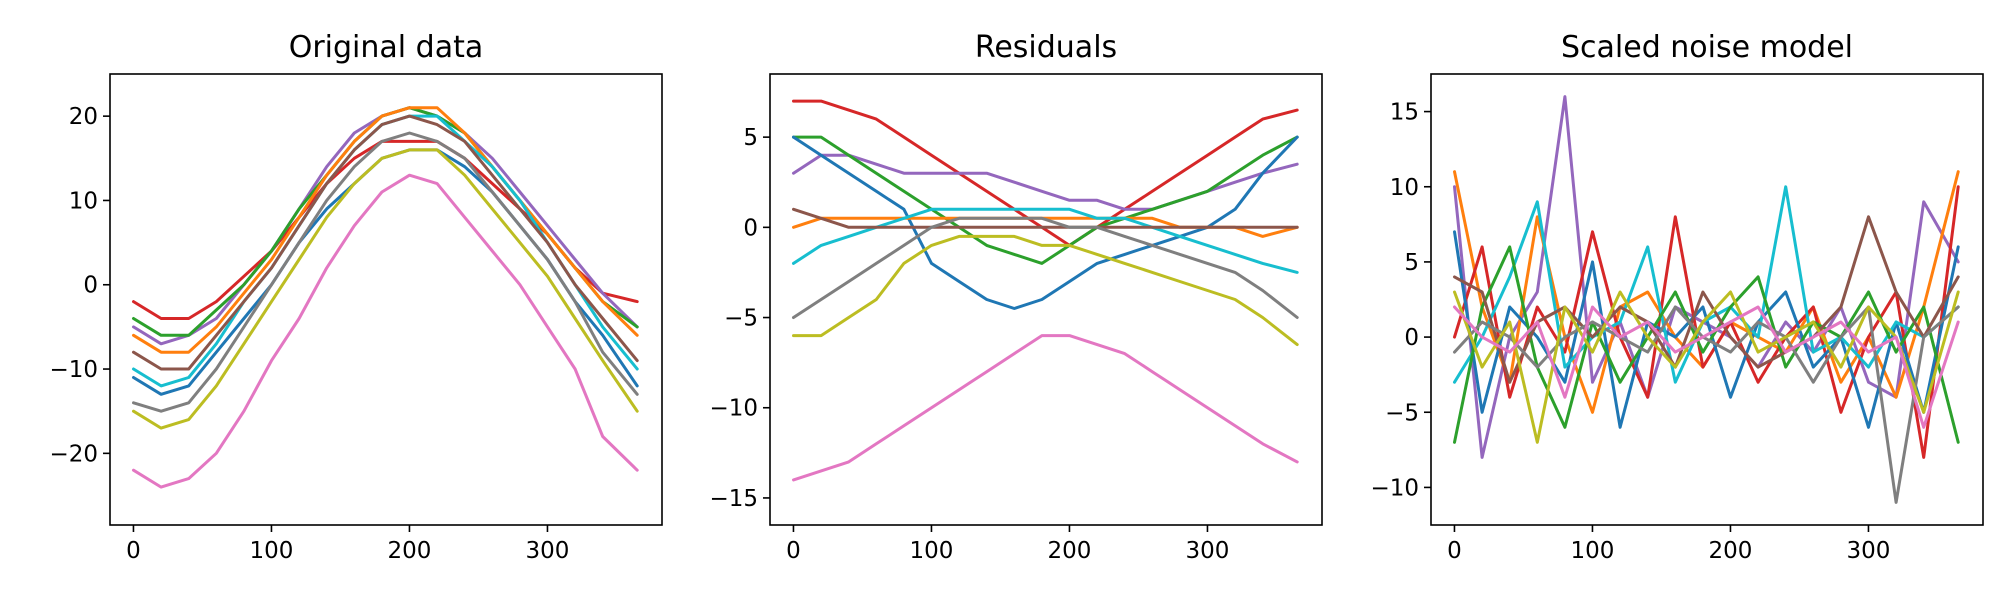 The height and width of the screenshot is (600, 2000). What do you see at coordinates (83, 117) in the screenshot?
I see `y-tick-label: 20` at bounding box center [83, 117].